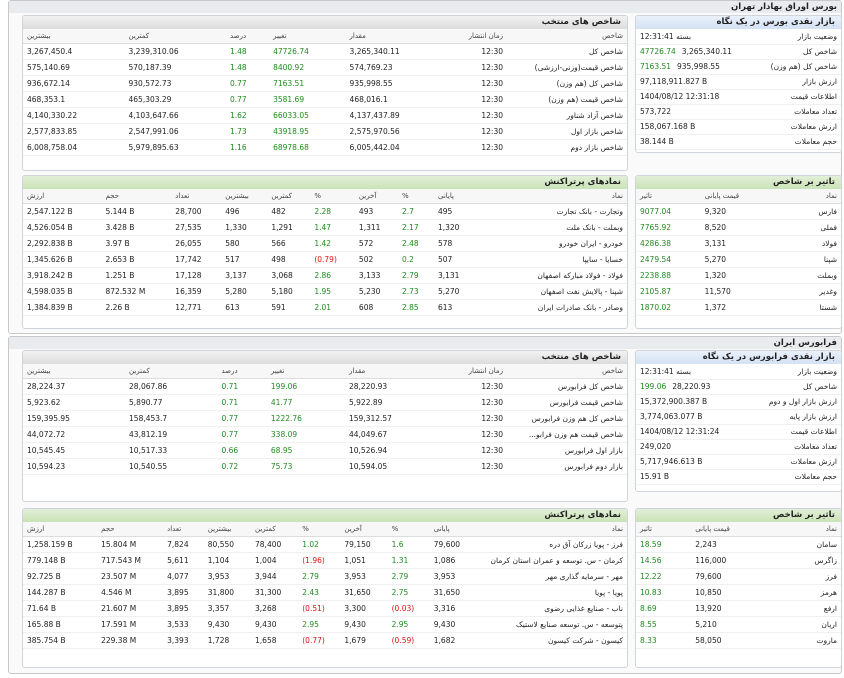  What do you see at coordinates (552, 560) in the screenshot?
I see `name-cell: کرمان - س. توسعه و عمران استان کرمان` at bounding box center [552, 560].